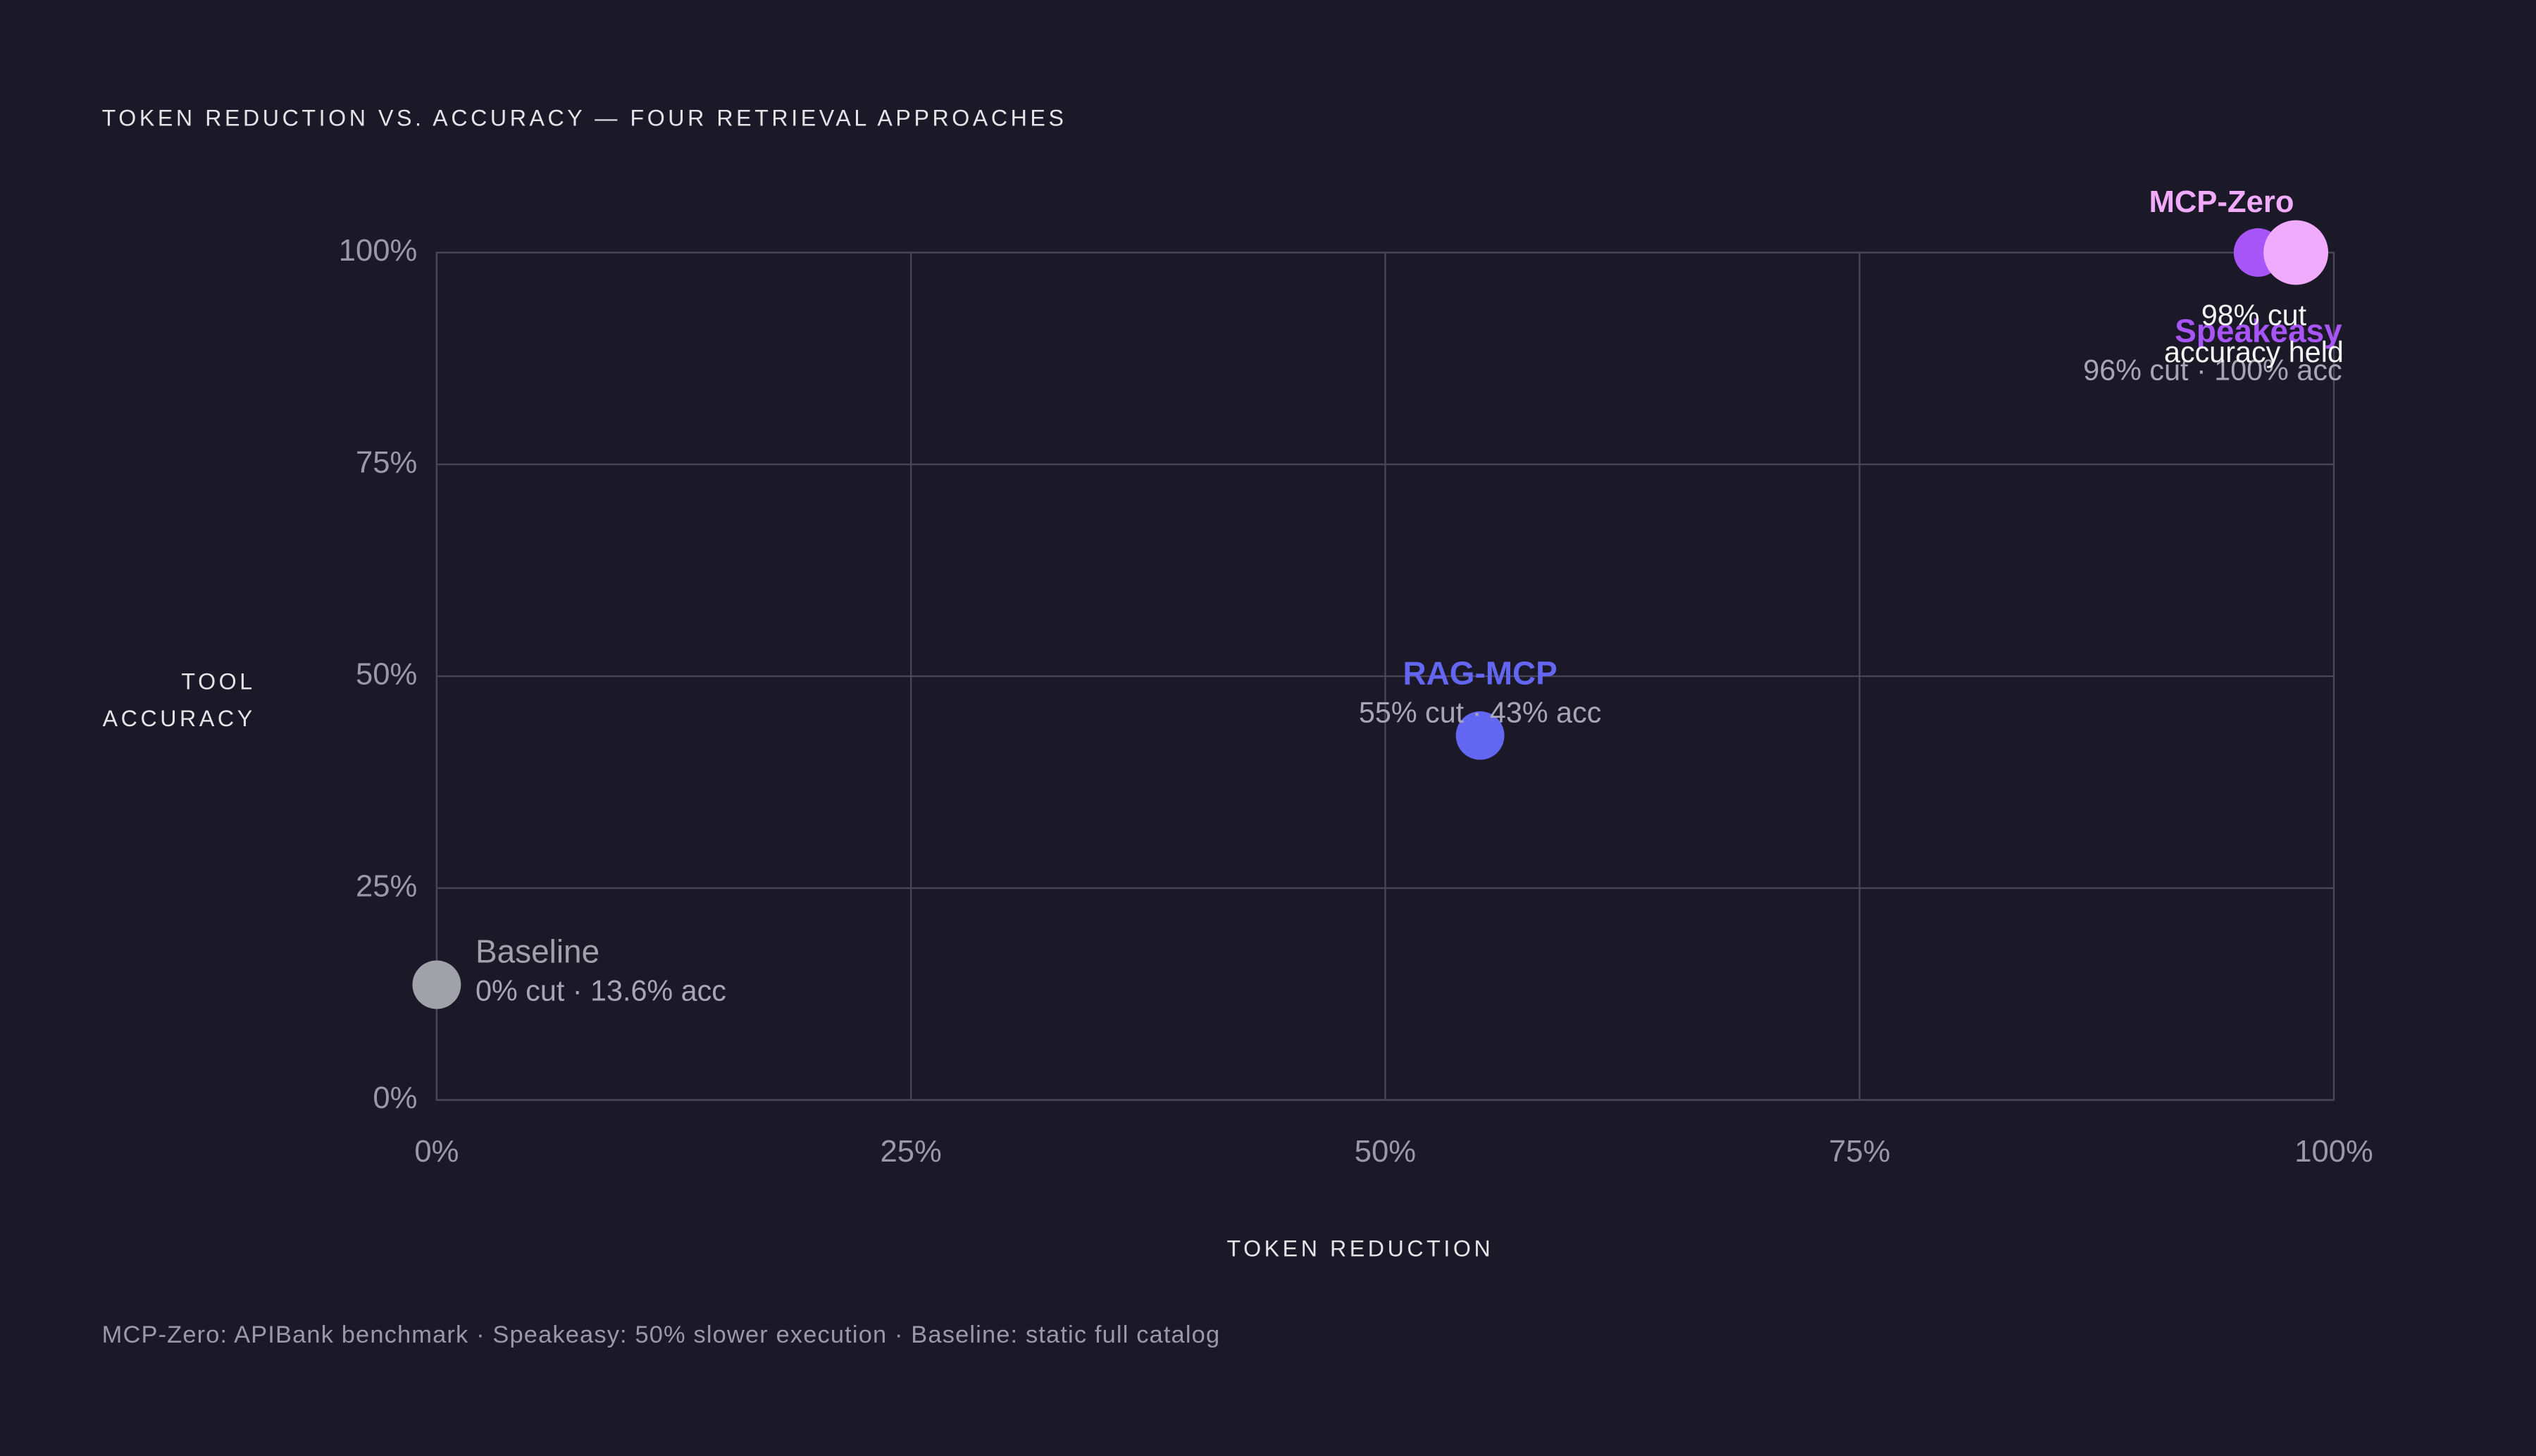  I want to click on y-axis-label-box: TOOL ACCURACY, so click(179, 700).